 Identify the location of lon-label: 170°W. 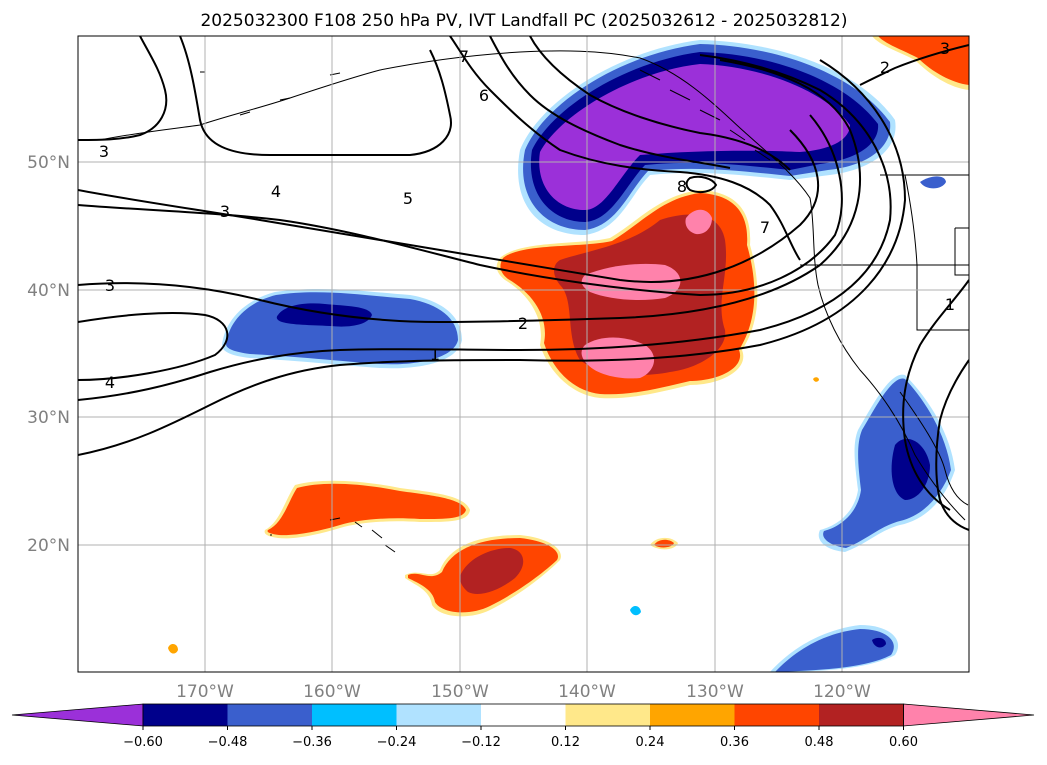
(205, 692).